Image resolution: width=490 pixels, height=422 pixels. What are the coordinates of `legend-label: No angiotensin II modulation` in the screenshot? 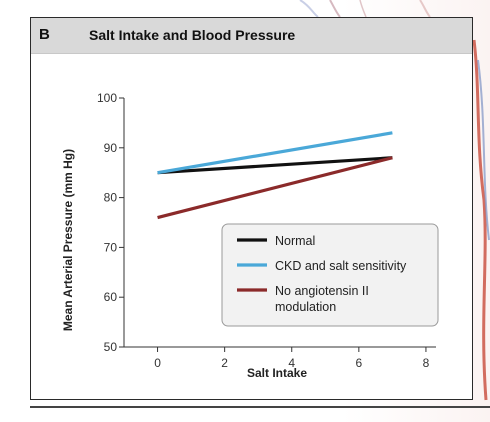 It's located at (322, 299).